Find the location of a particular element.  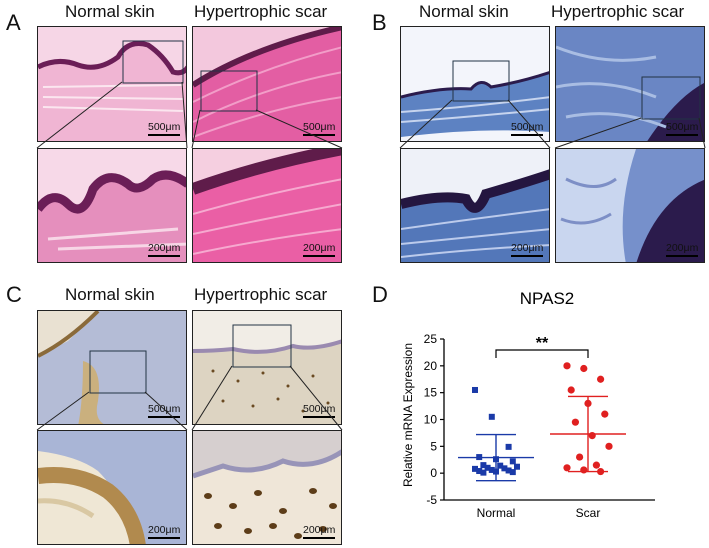

x-tick-label: Scar is located at coordinates (588, 513).